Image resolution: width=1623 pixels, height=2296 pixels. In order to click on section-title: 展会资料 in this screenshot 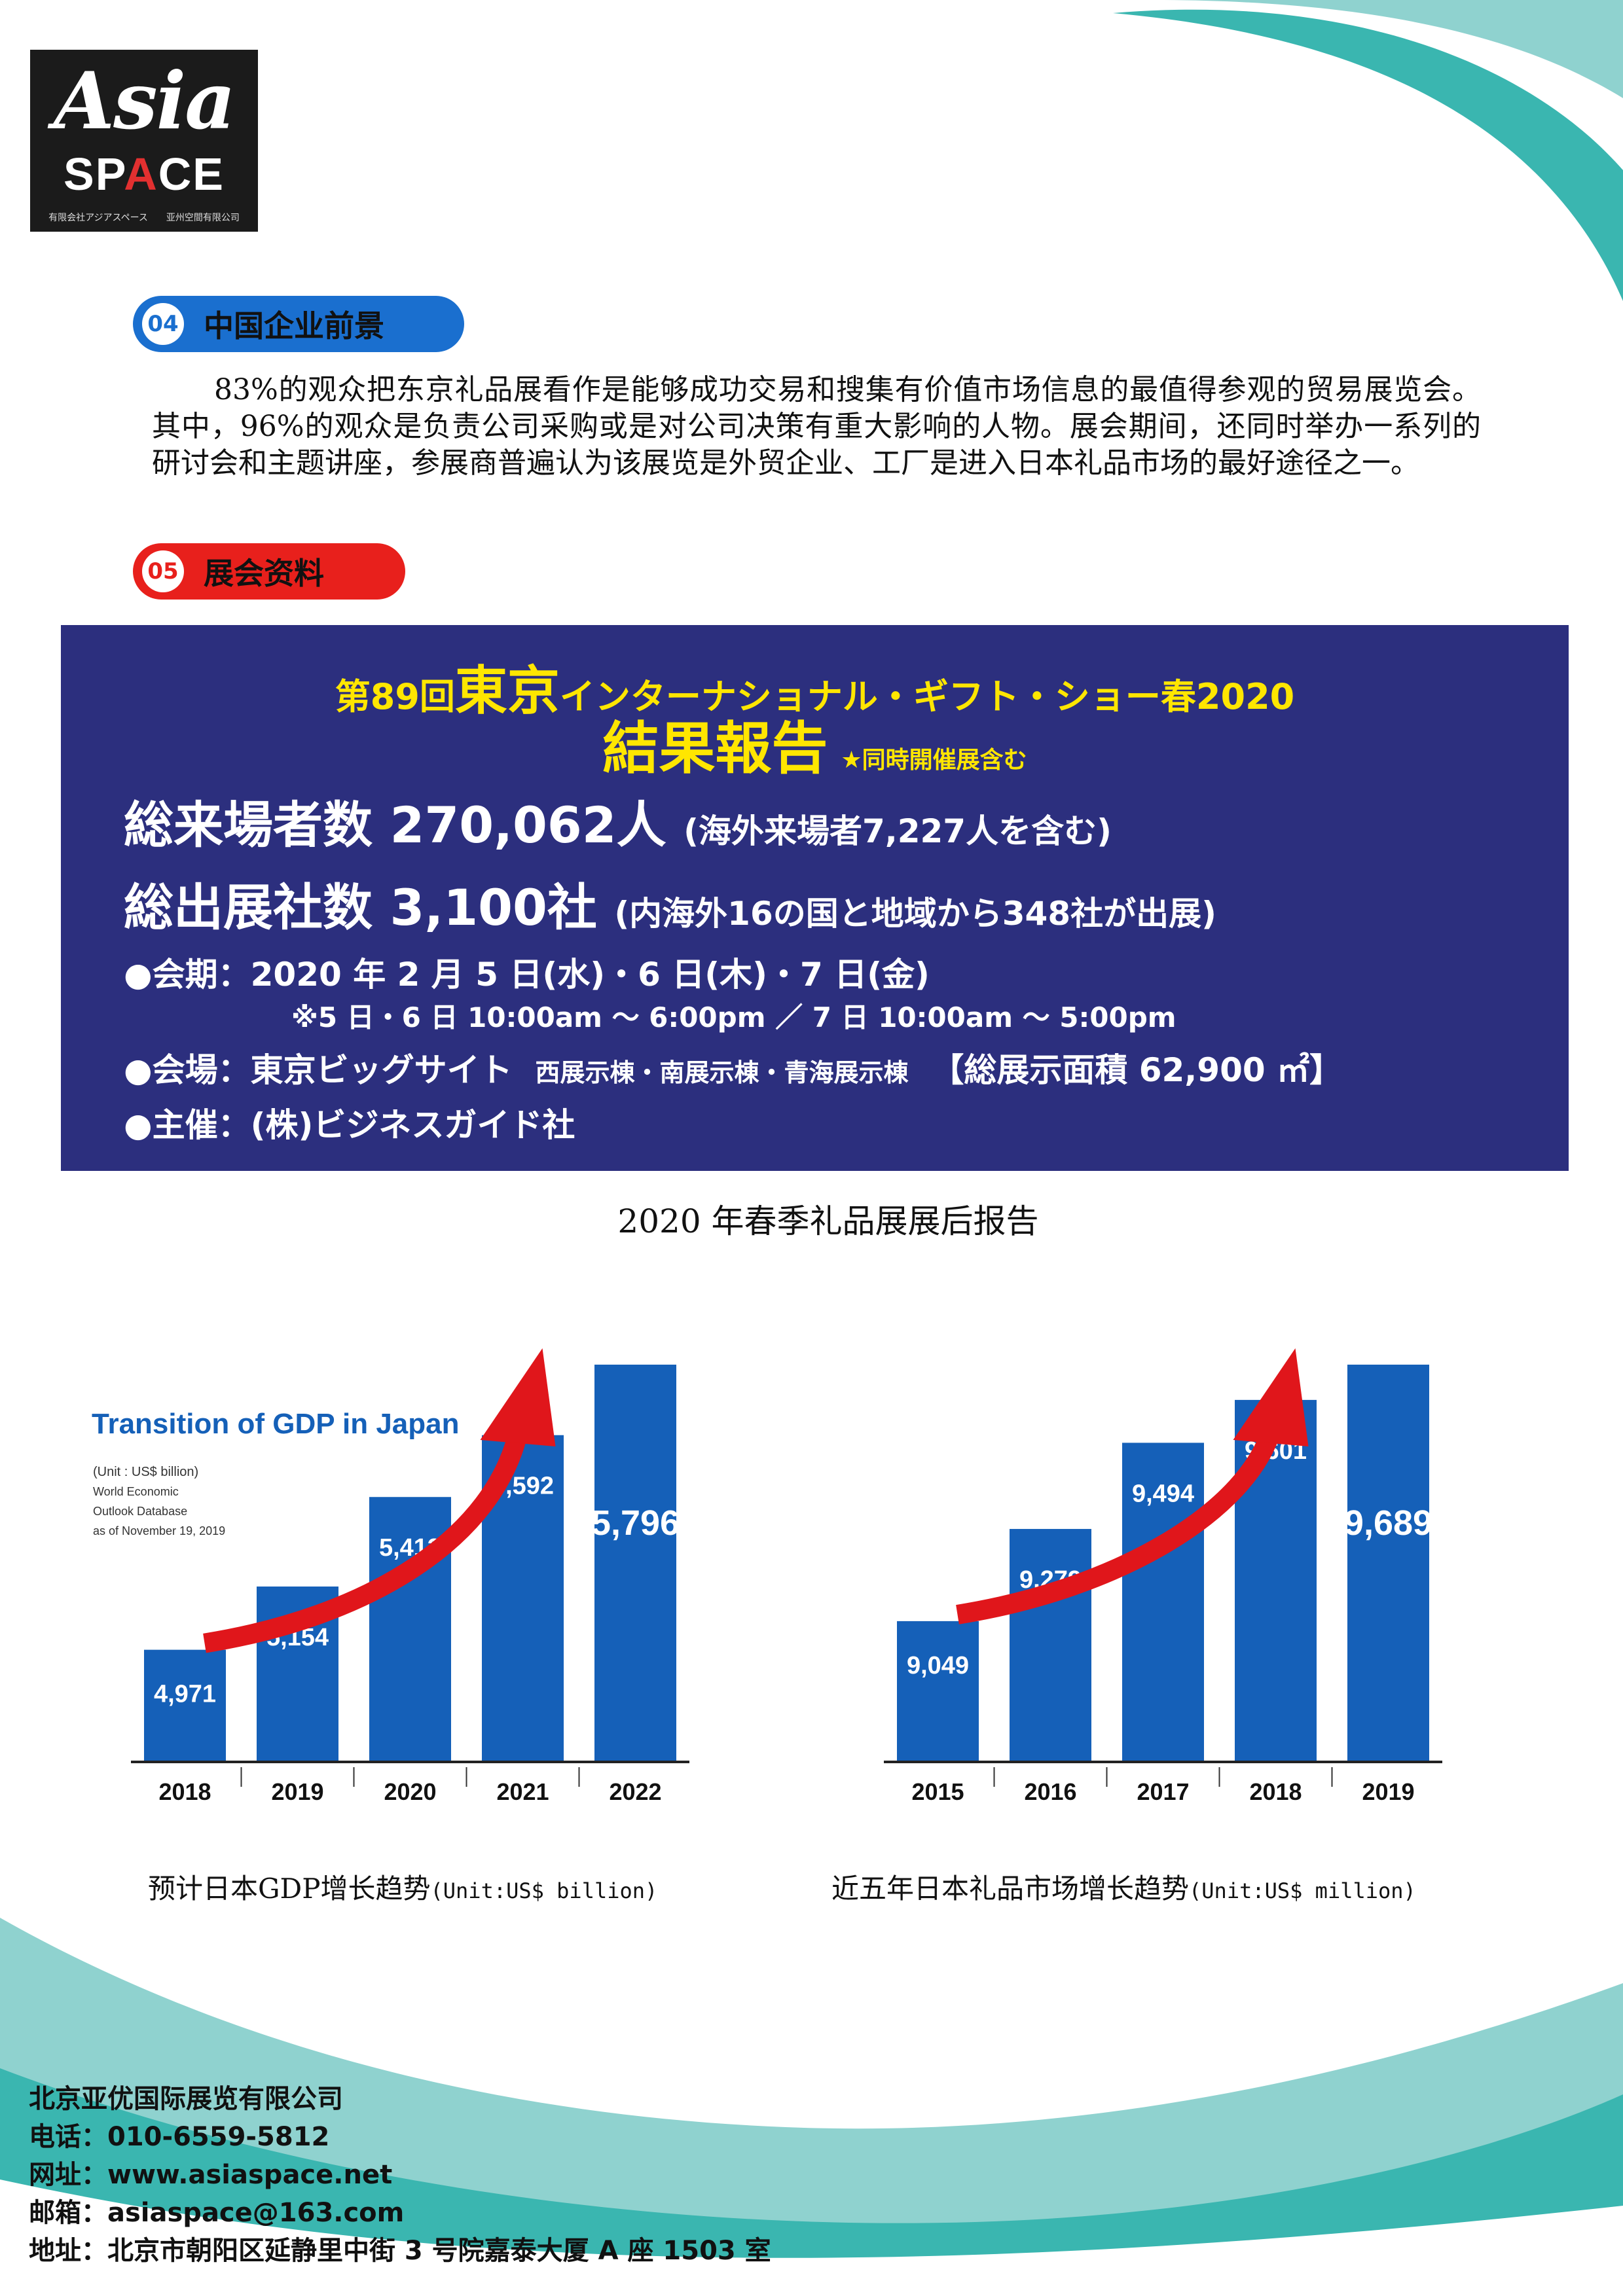, I will do `click(264, 573)`.